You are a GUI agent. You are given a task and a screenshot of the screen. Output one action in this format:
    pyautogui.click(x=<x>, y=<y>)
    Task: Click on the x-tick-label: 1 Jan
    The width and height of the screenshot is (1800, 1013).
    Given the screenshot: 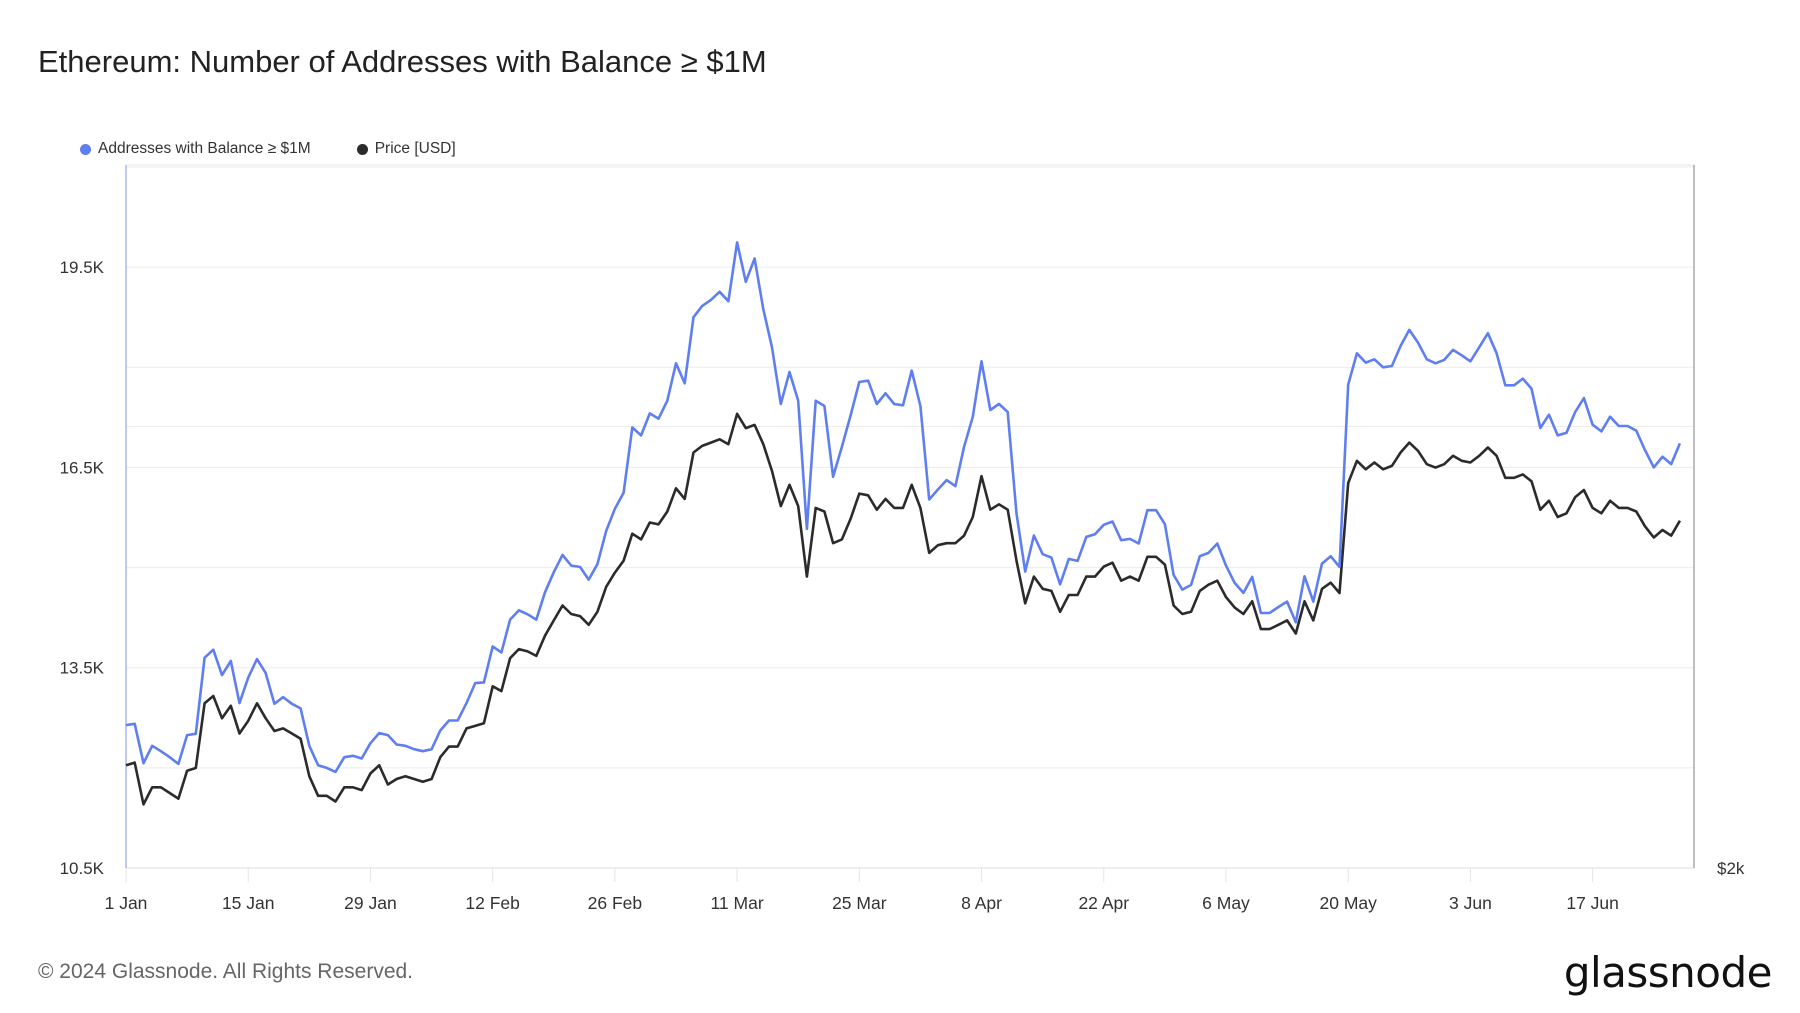 What is the action you would take?
    pyautogui.click(x=126, y=903)
    